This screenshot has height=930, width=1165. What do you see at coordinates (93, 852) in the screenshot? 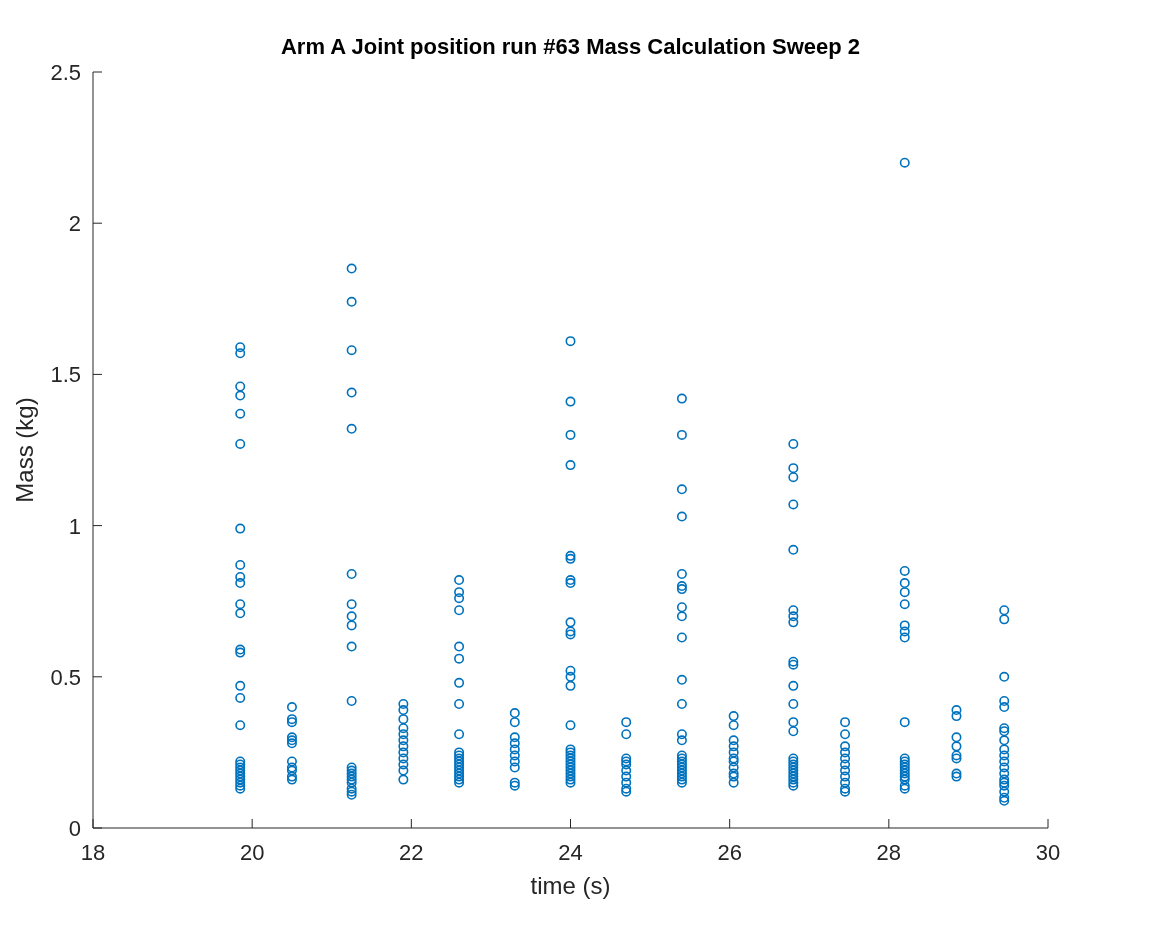
I see `x-tick-label: 18` at bounding box center [93, 852].